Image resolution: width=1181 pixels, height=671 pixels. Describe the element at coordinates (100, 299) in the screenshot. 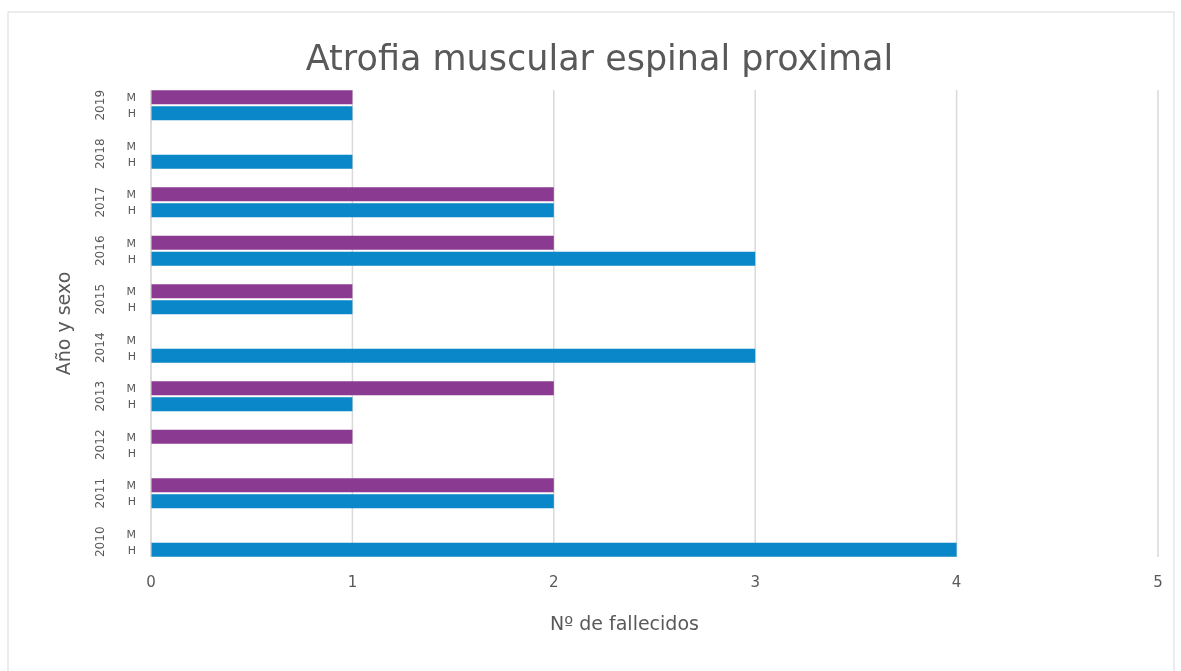

I see `y-tick-label: 2015` at that location.